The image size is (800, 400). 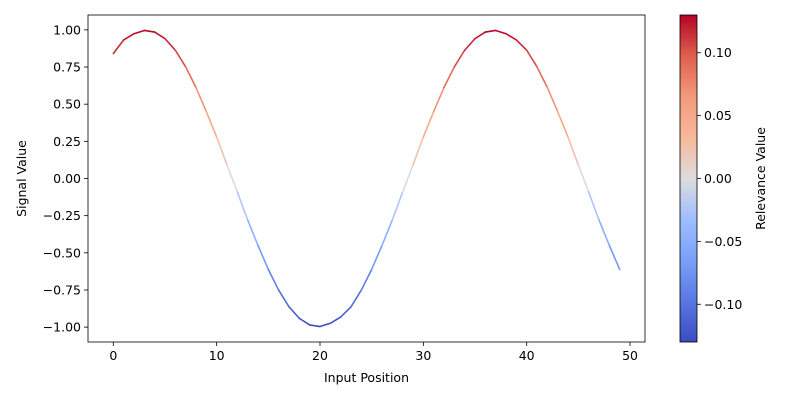 What do you see at coordinates (217, 355) in the screenshot?
I see `x-tick-label: 10` at bounding box center [217, 355].